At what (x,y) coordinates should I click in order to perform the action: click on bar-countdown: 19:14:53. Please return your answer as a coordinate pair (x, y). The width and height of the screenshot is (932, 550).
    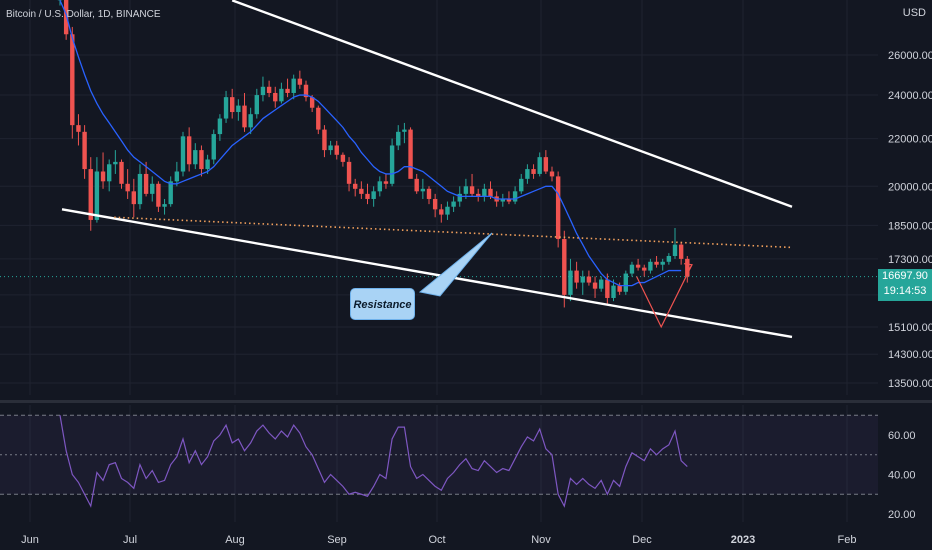
    Looking at the image, I should click on (905, 291).